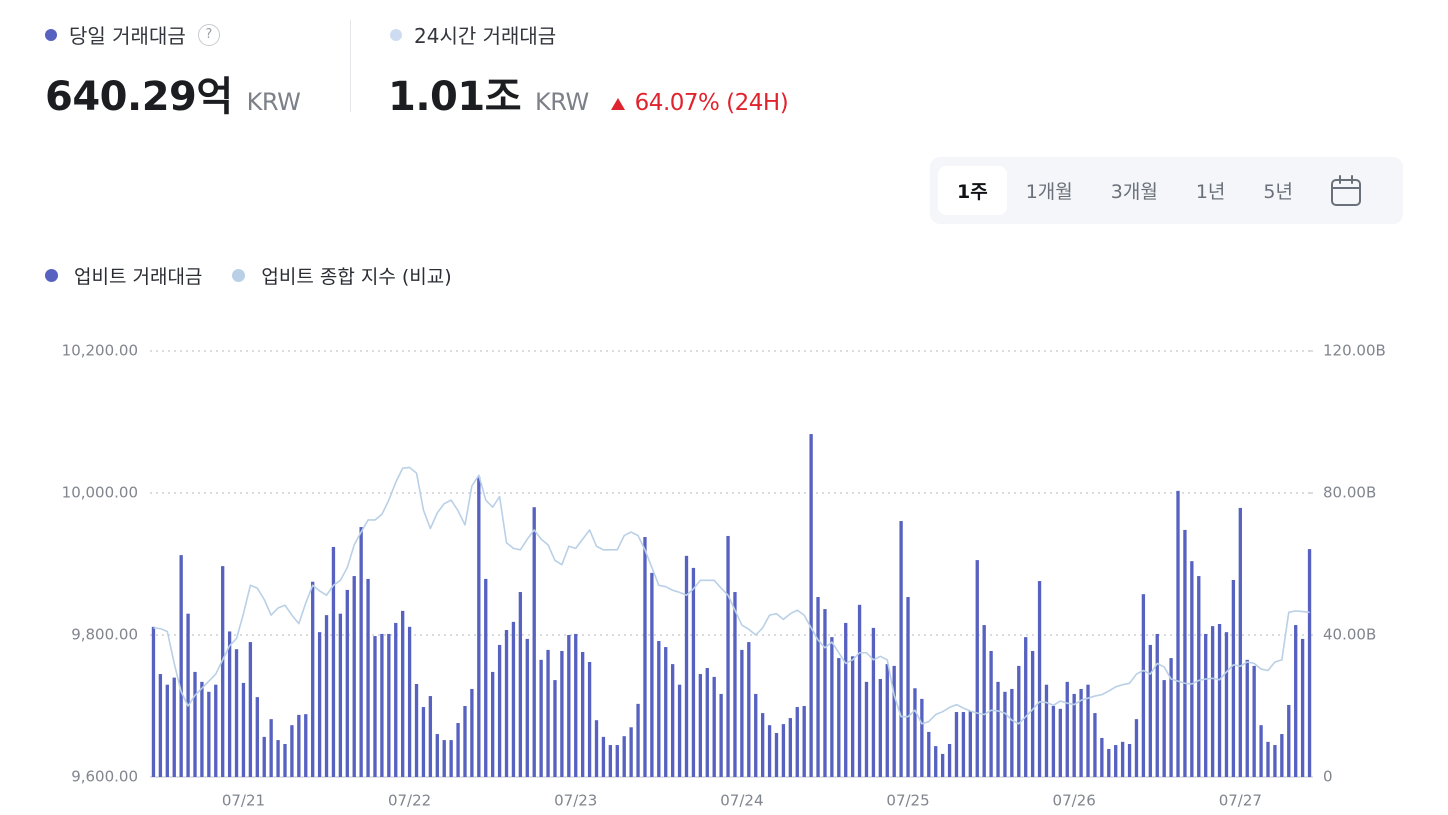  Describe the element at coordinates (342, 275) in the screenshot. I see `legend-item: 업비트 종합 지수 (비교)` at that location.